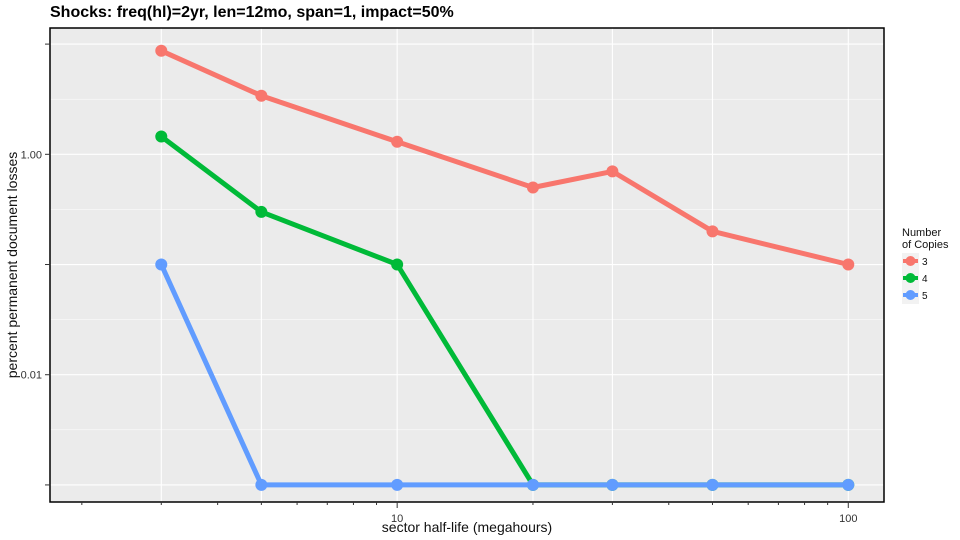 The width and height of the screenshot is (960, 540). Describe the element at coordinates (925, 262) in the screenshot. I see `legend-label: 3` at that location.